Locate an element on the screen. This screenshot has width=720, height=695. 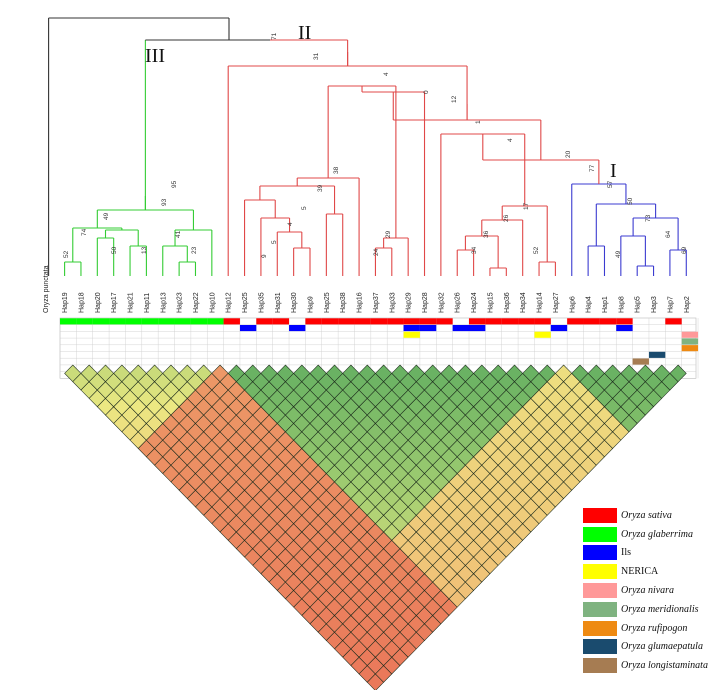
legend-label: Oryza rufipogon is located at coordinates (654, 628).